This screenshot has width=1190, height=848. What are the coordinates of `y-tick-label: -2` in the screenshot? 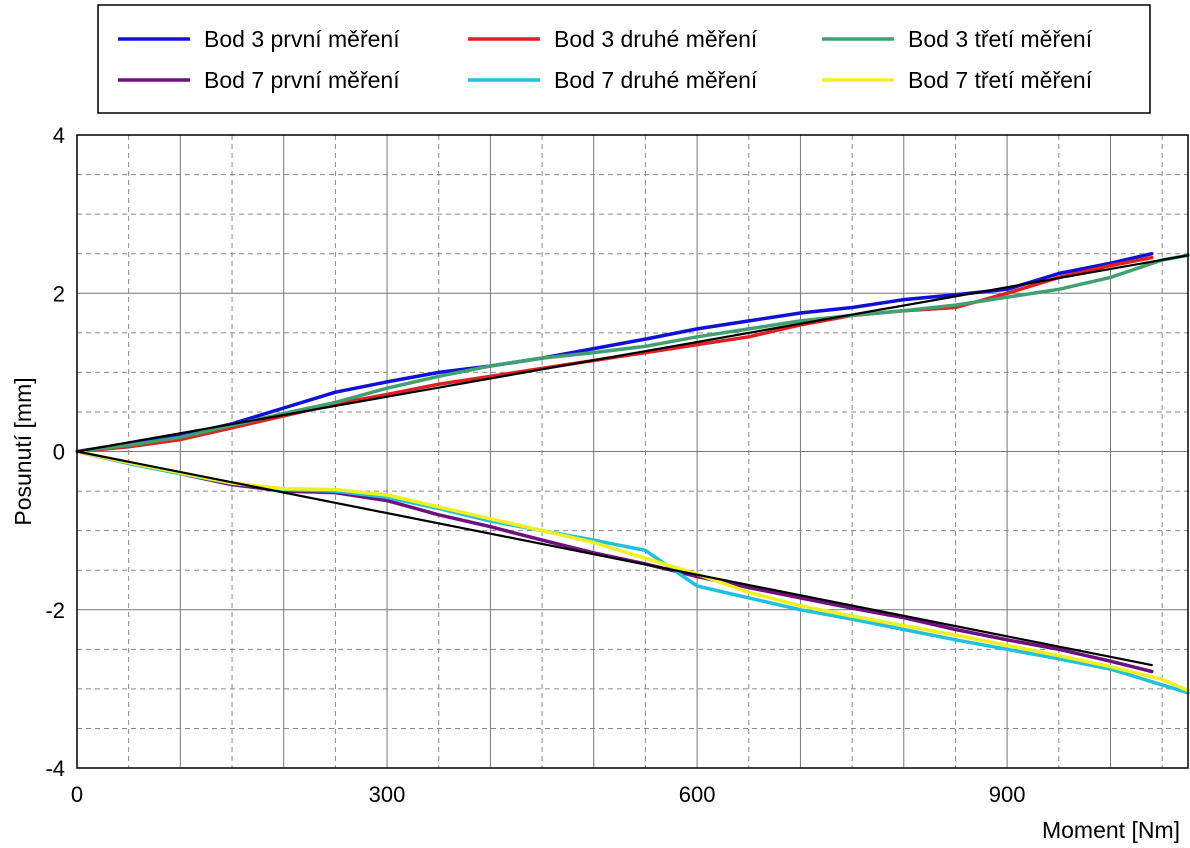 It's located at (55, 610).